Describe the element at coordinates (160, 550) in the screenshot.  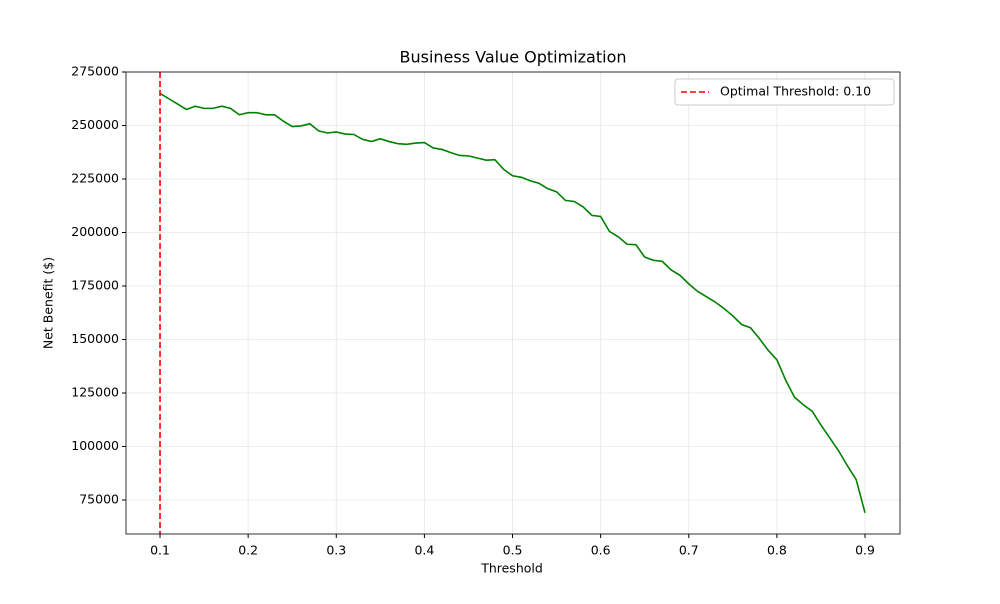
I see `x-tick-label: 0.1` at that location.